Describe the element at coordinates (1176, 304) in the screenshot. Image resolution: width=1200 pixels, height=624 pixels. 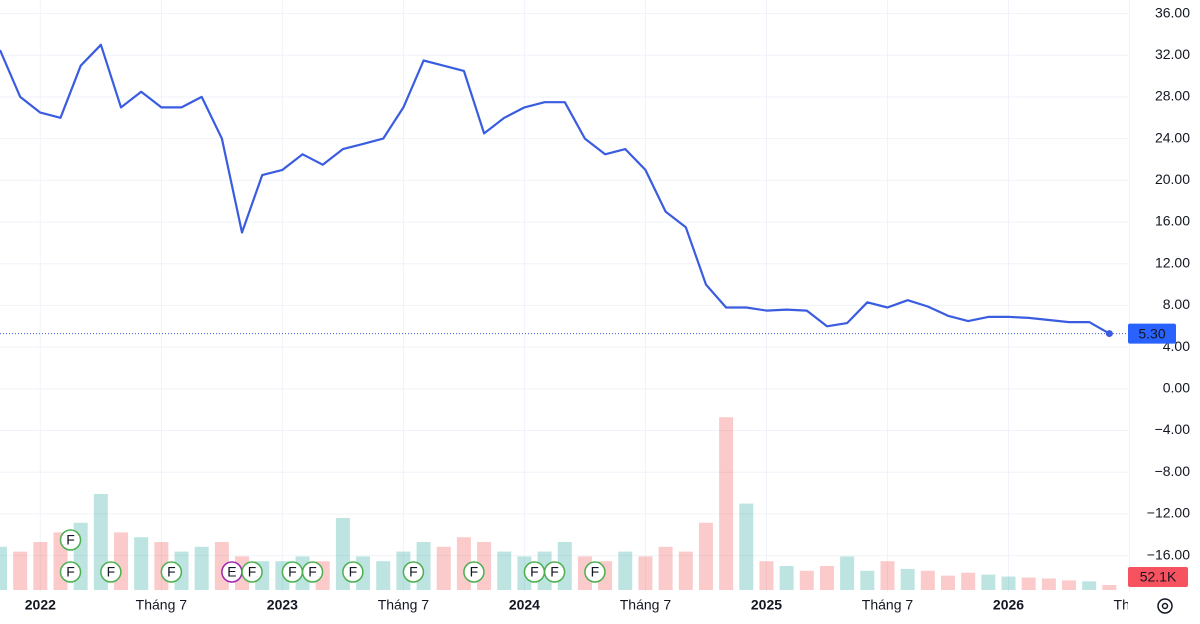
I see `y-tick-label: 8.00` at that location.